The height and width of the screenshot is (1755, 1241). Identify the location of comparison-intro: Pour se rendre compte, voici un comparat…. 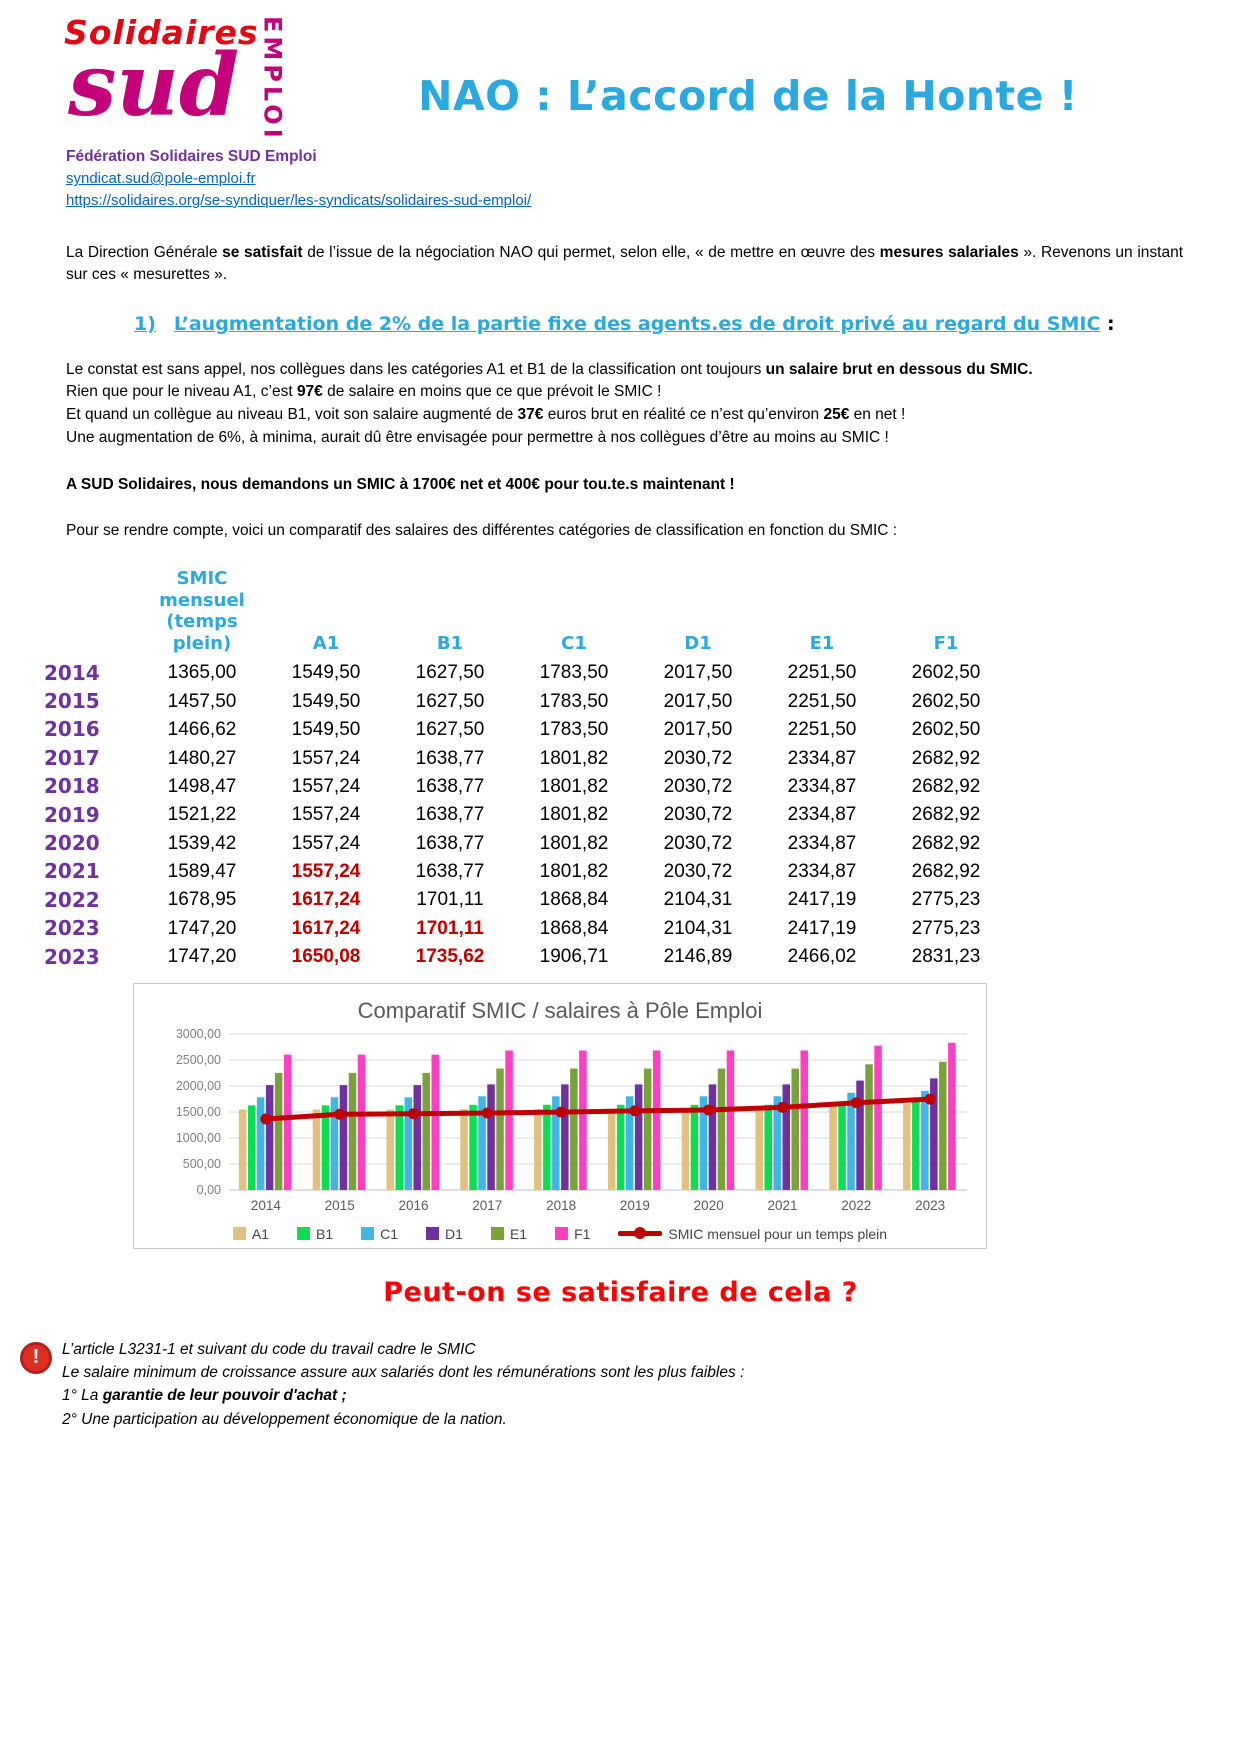
(482, 531).